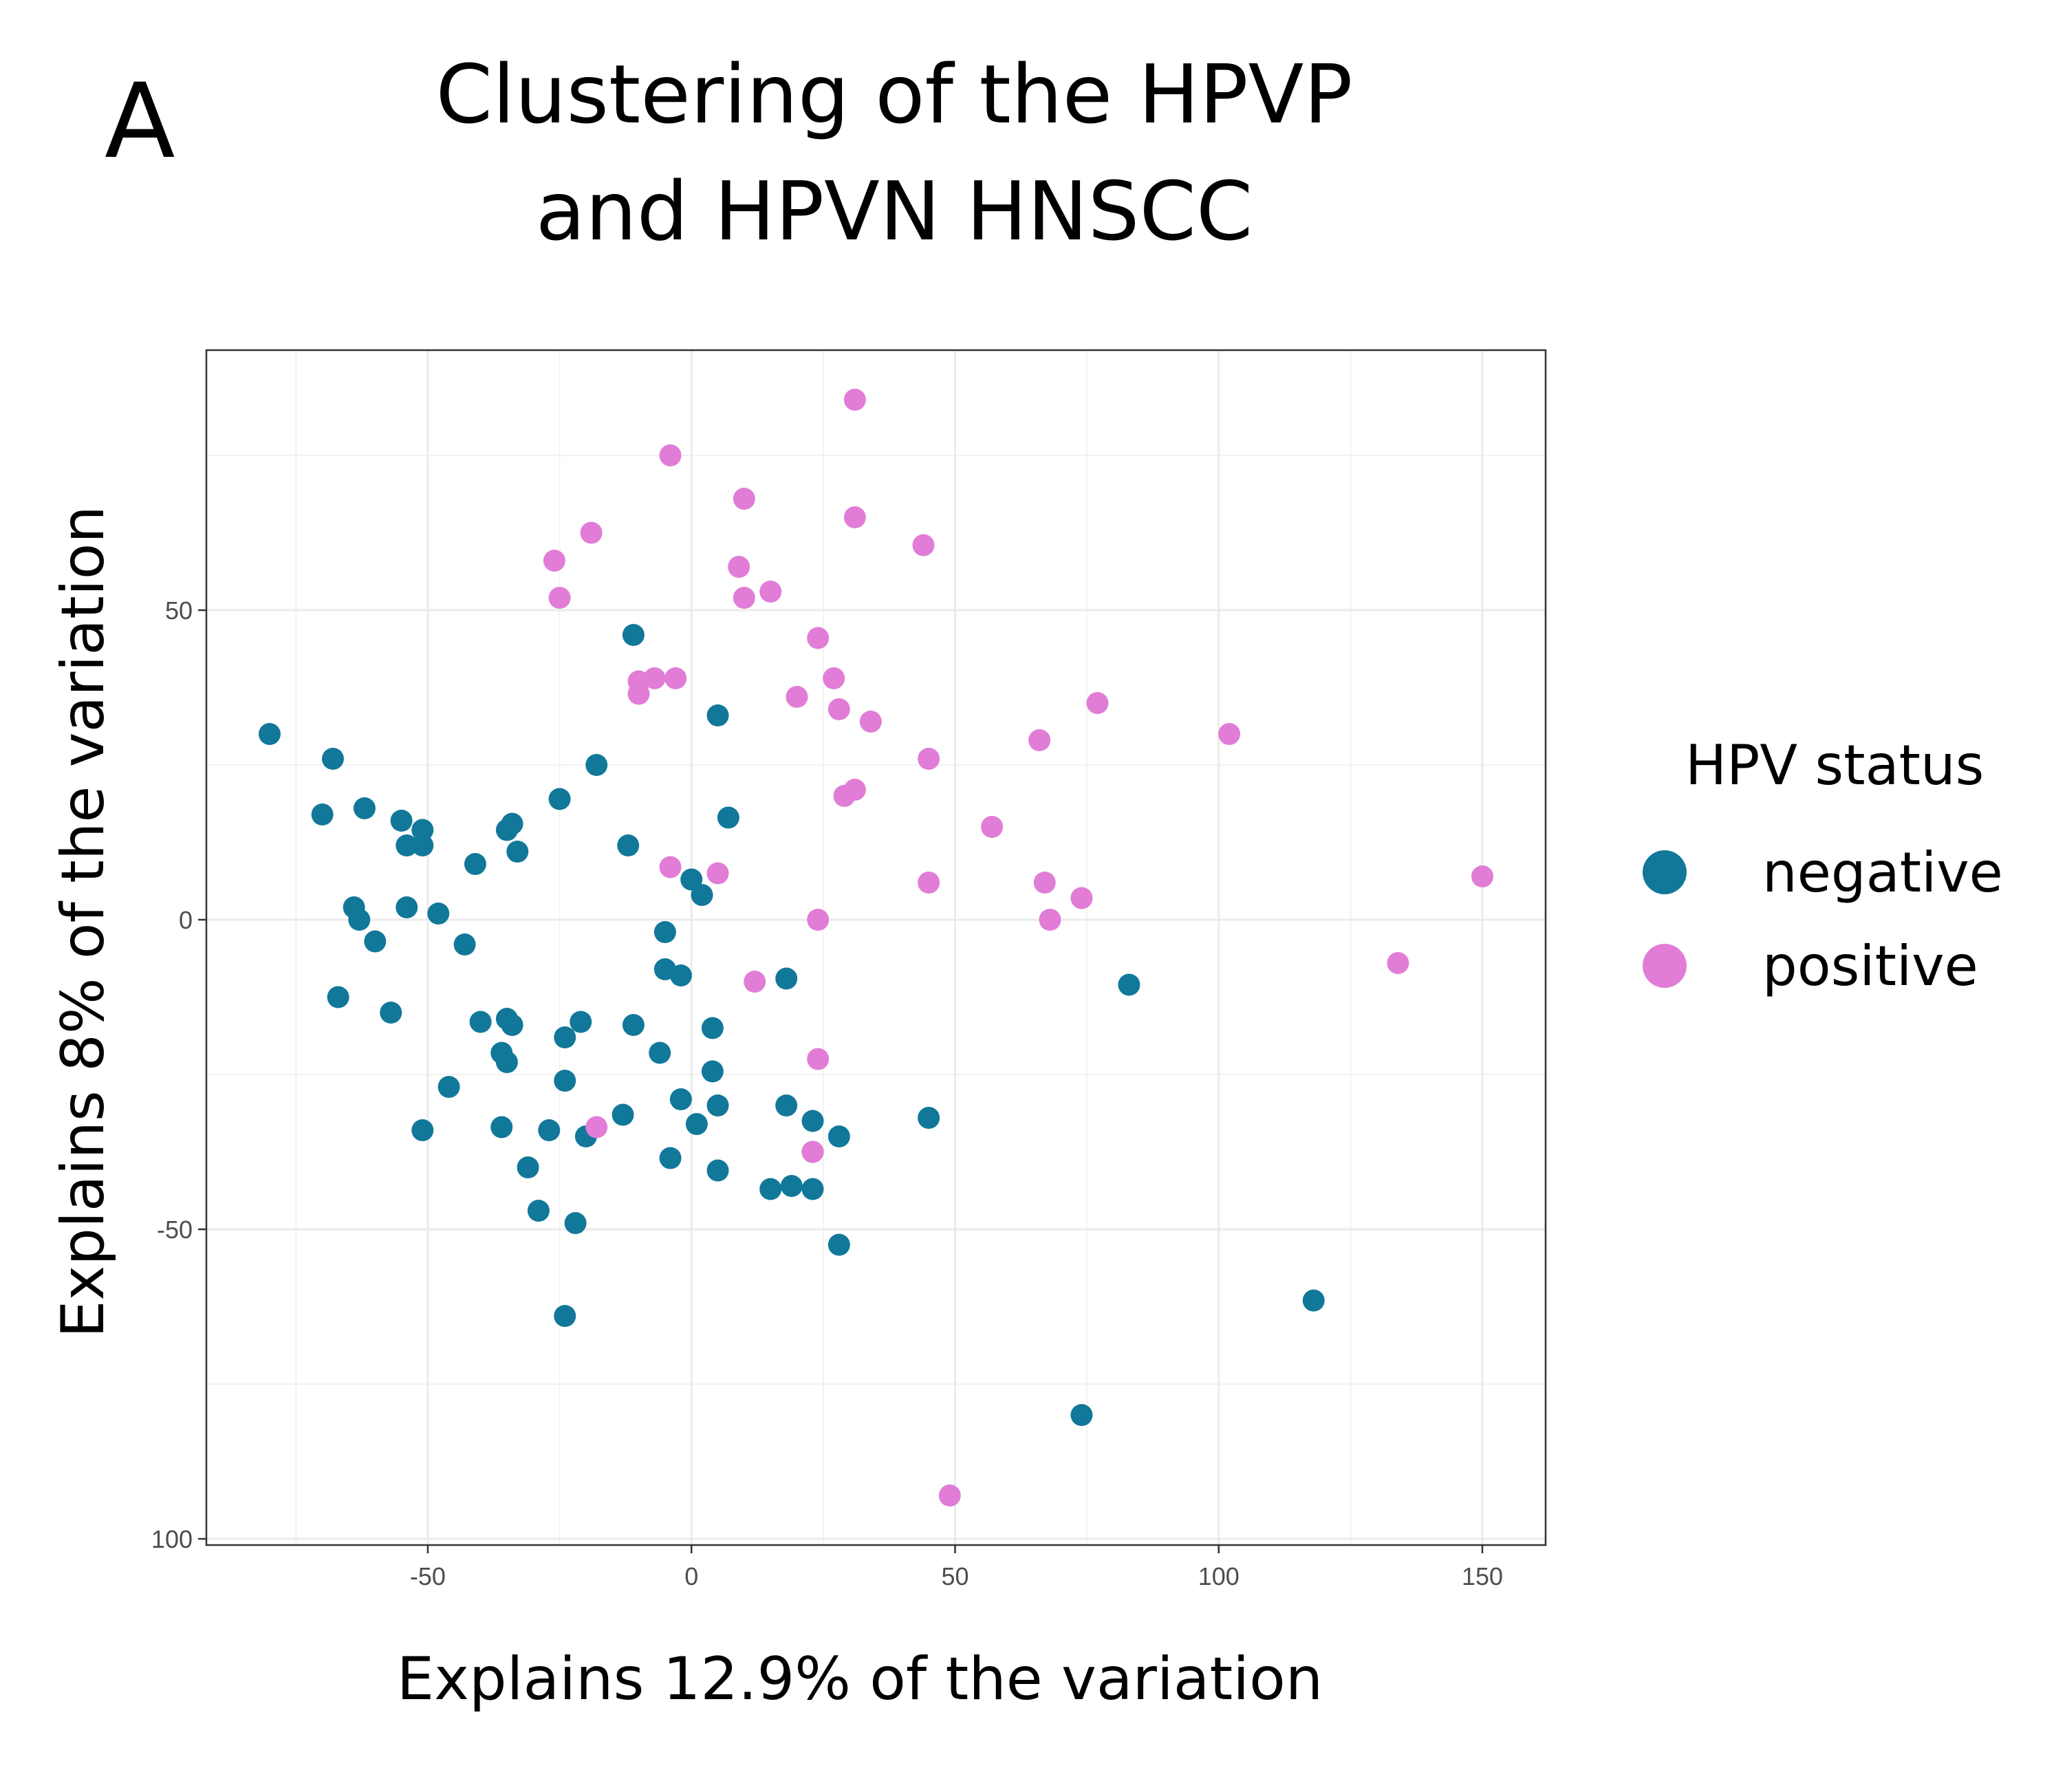 This screenshot has width=2045, height=1792. Describe the element at coordinates (83, 922) in the screenshot. I see `y-axis-title: Explains 8% of the variation` at that location.